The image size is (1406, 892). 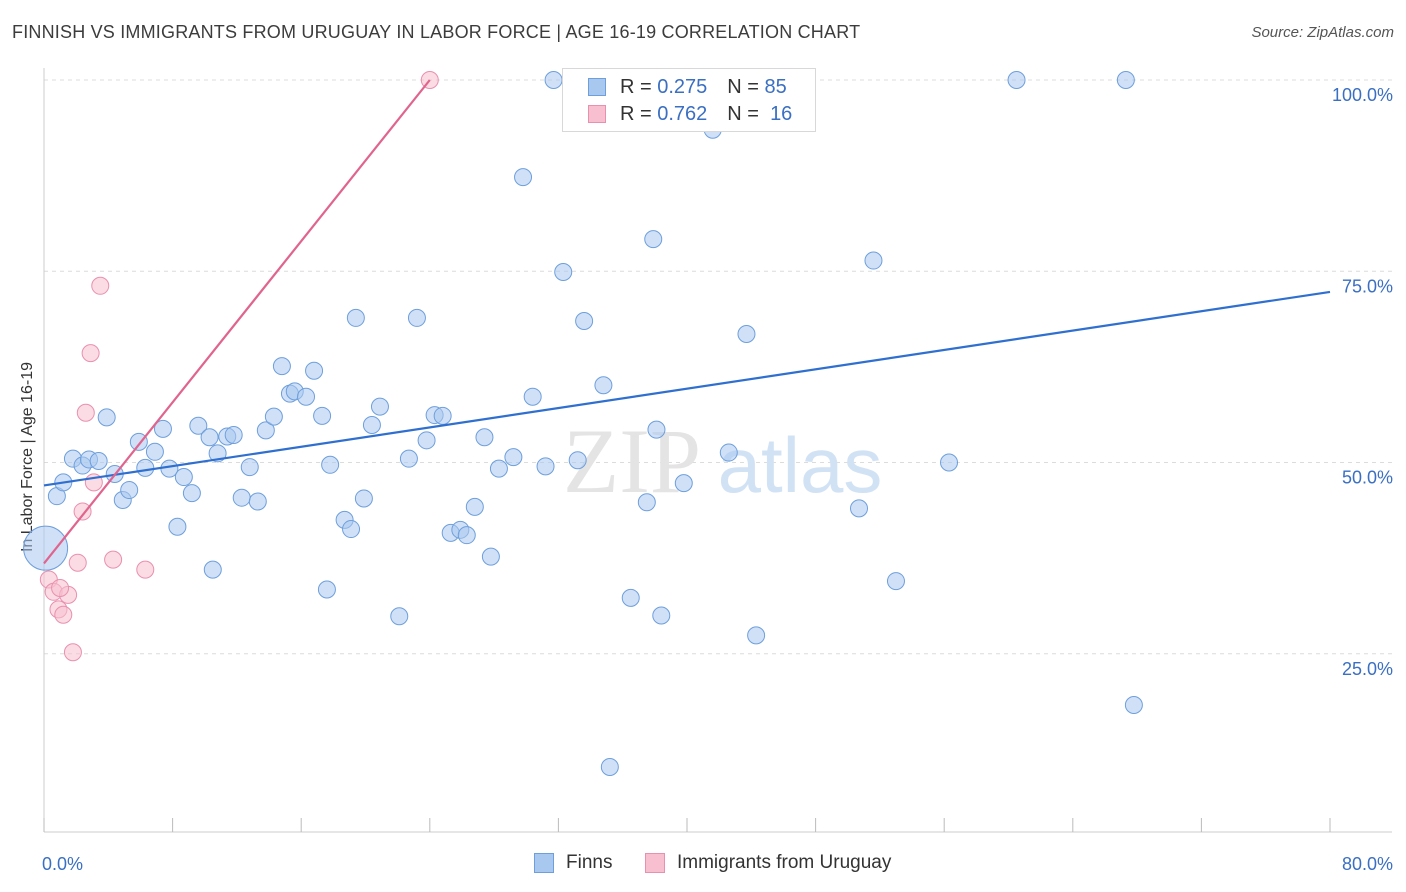 What do you see at coordinates (781, 113) in the screenshot?
I see `uruguay-n-value: 16` at bounding box center [781, 113].